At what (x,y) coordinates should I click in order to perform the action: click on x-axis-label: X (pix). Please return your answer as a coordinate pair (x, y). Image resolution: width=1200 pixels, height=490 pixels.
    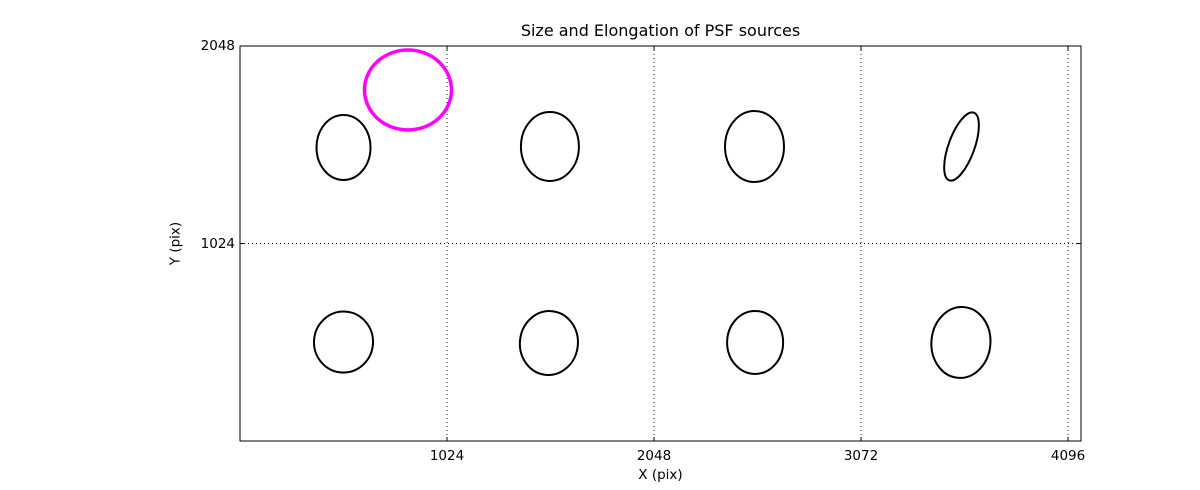
    Looking at the image, I should click on (660, 475).